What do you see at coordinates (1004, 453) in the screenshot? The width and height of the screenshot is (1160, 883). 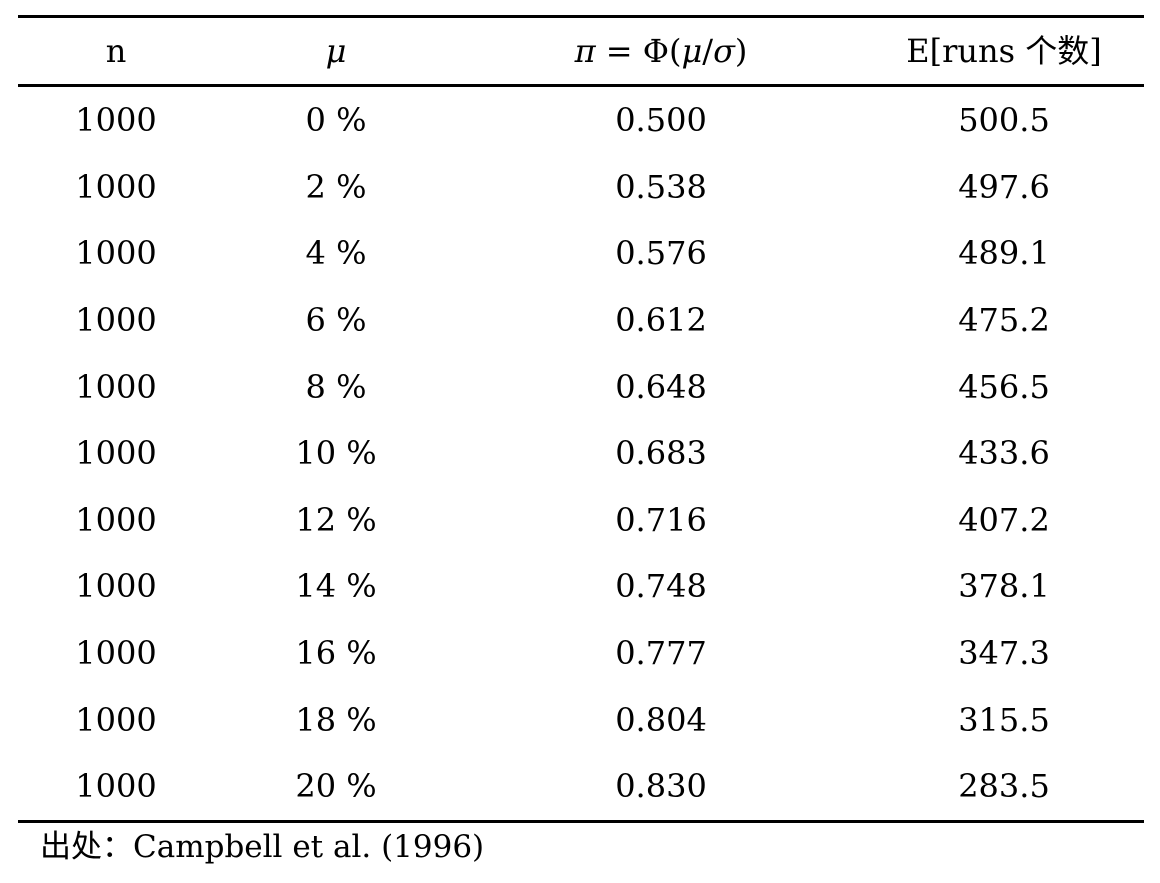 I see `cell-runs: 433.6` at bounding box center [1004, 453].